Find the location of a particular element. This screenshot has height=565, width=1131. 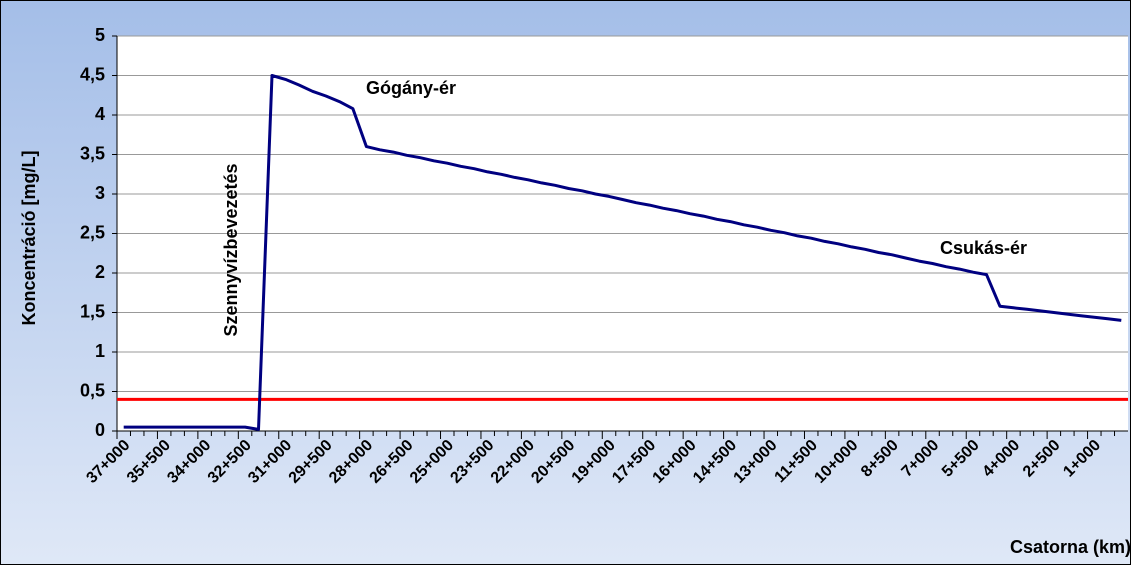

y-tick-label: 4 is located at coordinates (100, 114).